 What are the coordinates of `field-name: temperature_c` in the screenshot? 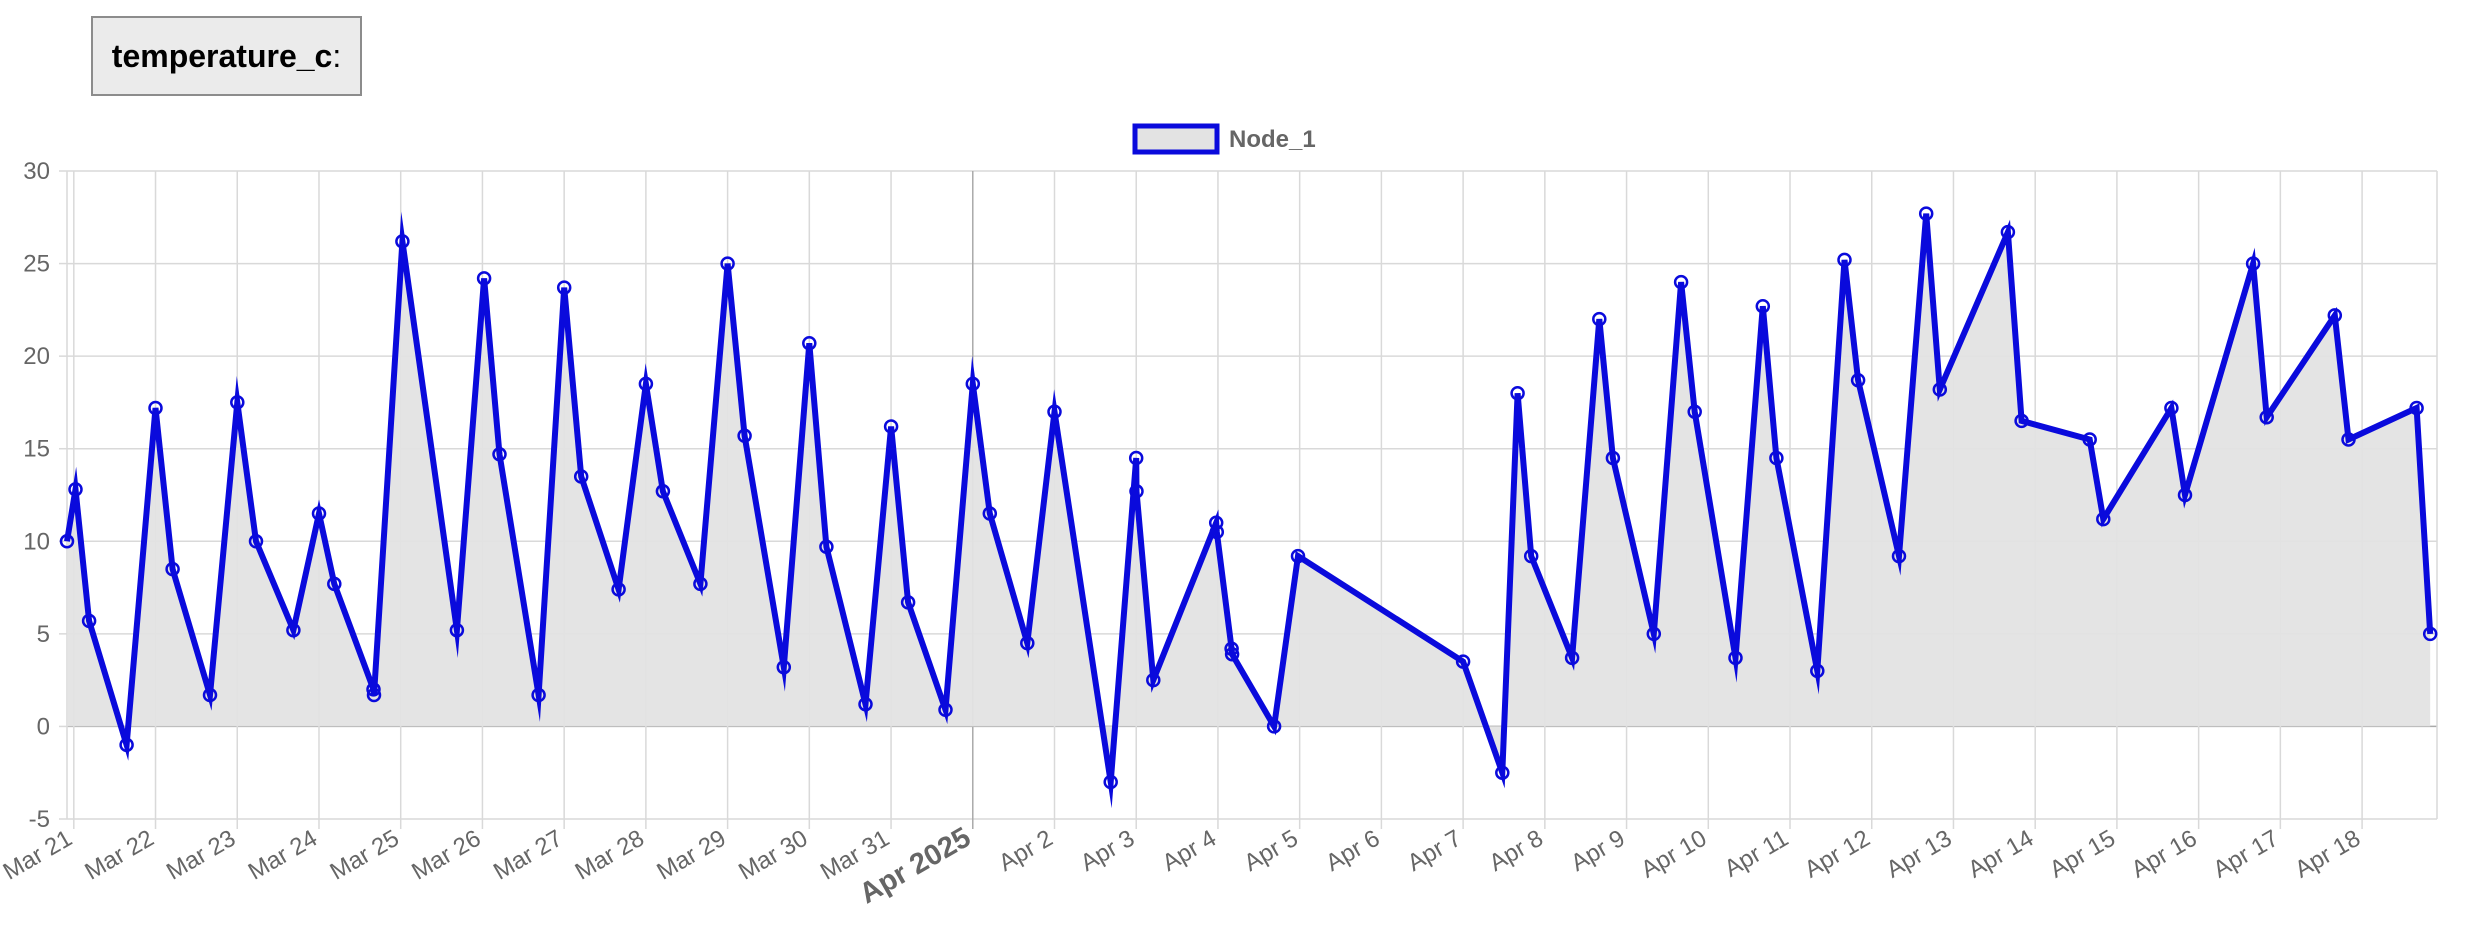 It's located at (222, 55).